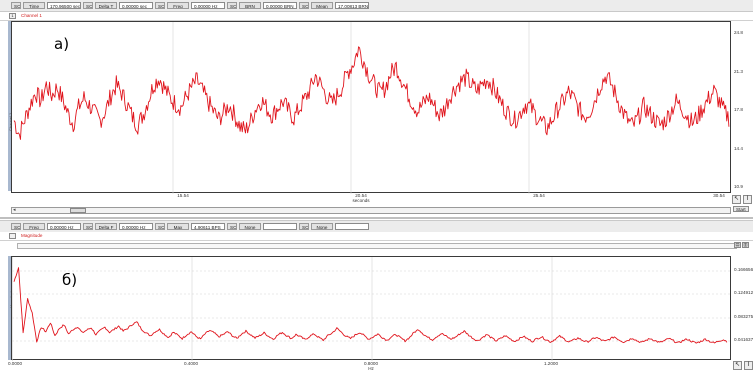 The image size is (753, 376). Describe the element at coordinates (738, 186) in the screenshot. I see `right-tick-label: 10.9` at that location.